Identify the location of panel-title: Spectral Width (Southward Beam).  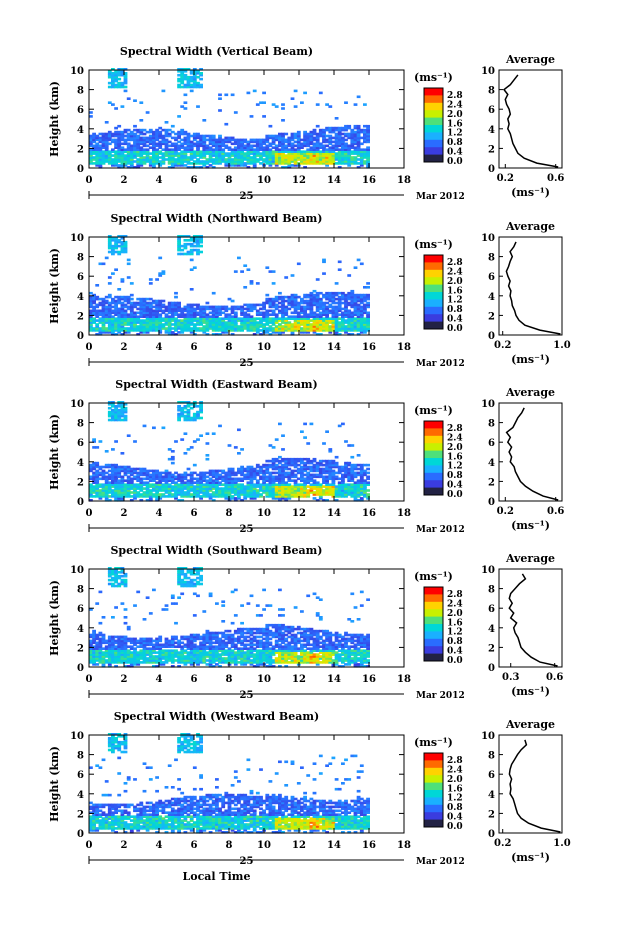
(216, 550).